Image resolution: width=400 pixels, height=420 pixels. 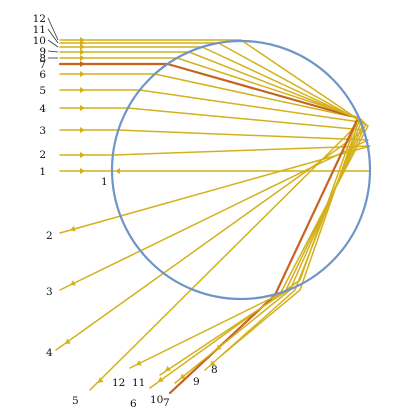 What do you see at coordinates (42, 172) in the screenshot?
I see `ray-1-in-label: 1` at bounding box center [42, 172].